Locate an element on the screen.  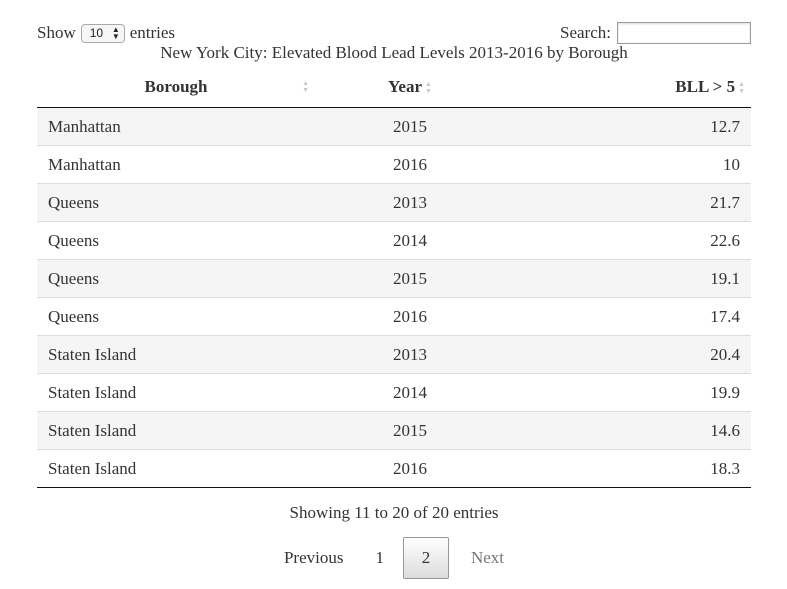
table-row: Manhattan 2016 10 is located at coordinates (394, 164).